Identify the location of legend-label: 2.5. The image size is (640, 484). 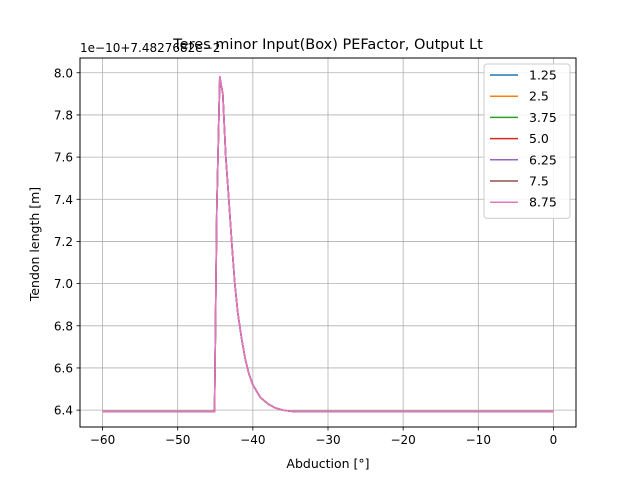
(539, 96).